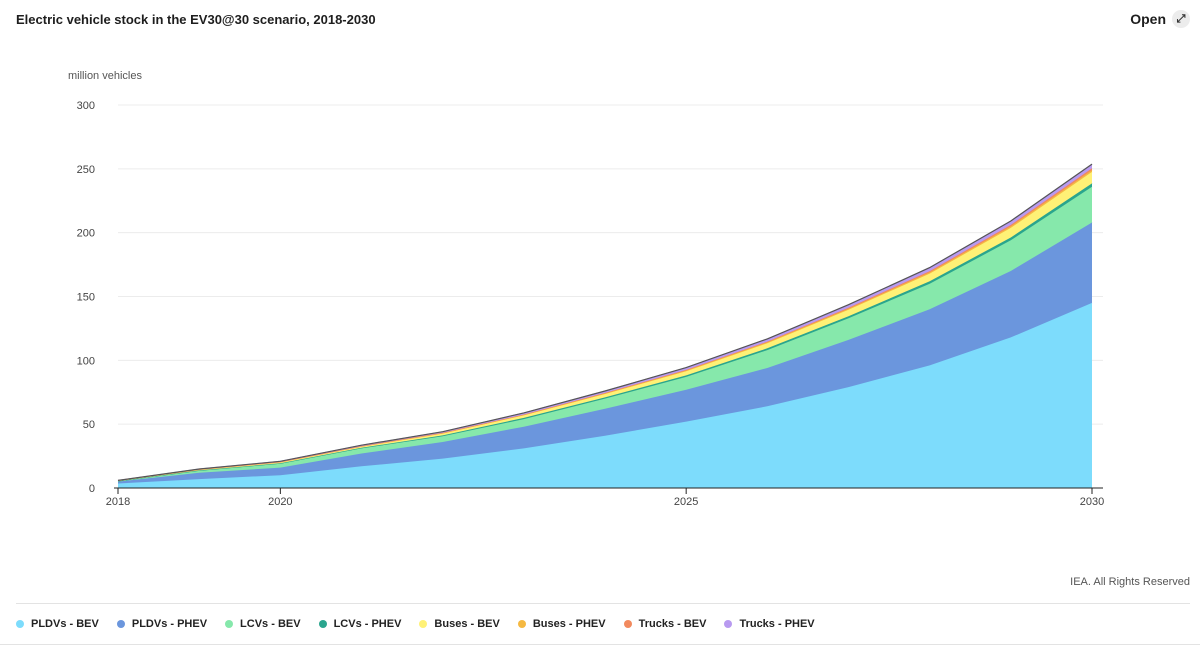 This screenshot has width=1200, height=647. What do you see at coordinates (603, 603) in the screenshot?
I see `legend-divider` at bounding box center [603, 603].